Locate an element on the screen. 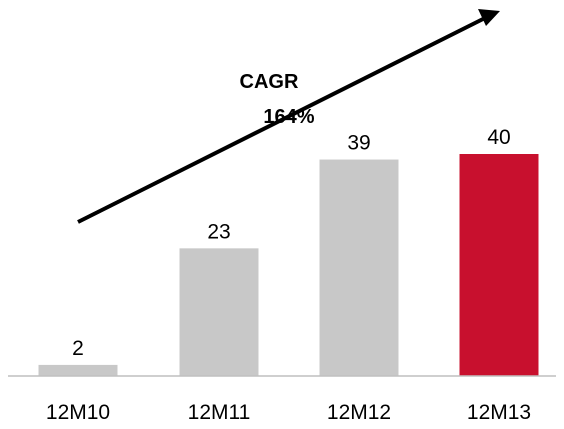  value-label-12m11: 23 is located at coordinates (218, 231).